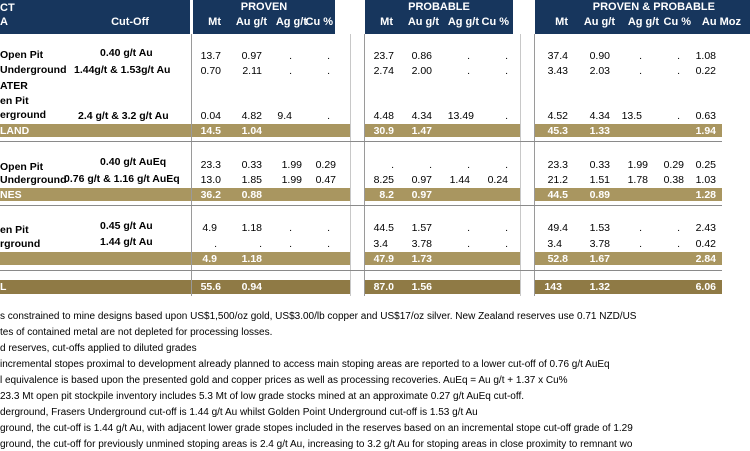 This screenshot has width=750, height=451. I want to click on cell: 0.42, so click(705, 244).